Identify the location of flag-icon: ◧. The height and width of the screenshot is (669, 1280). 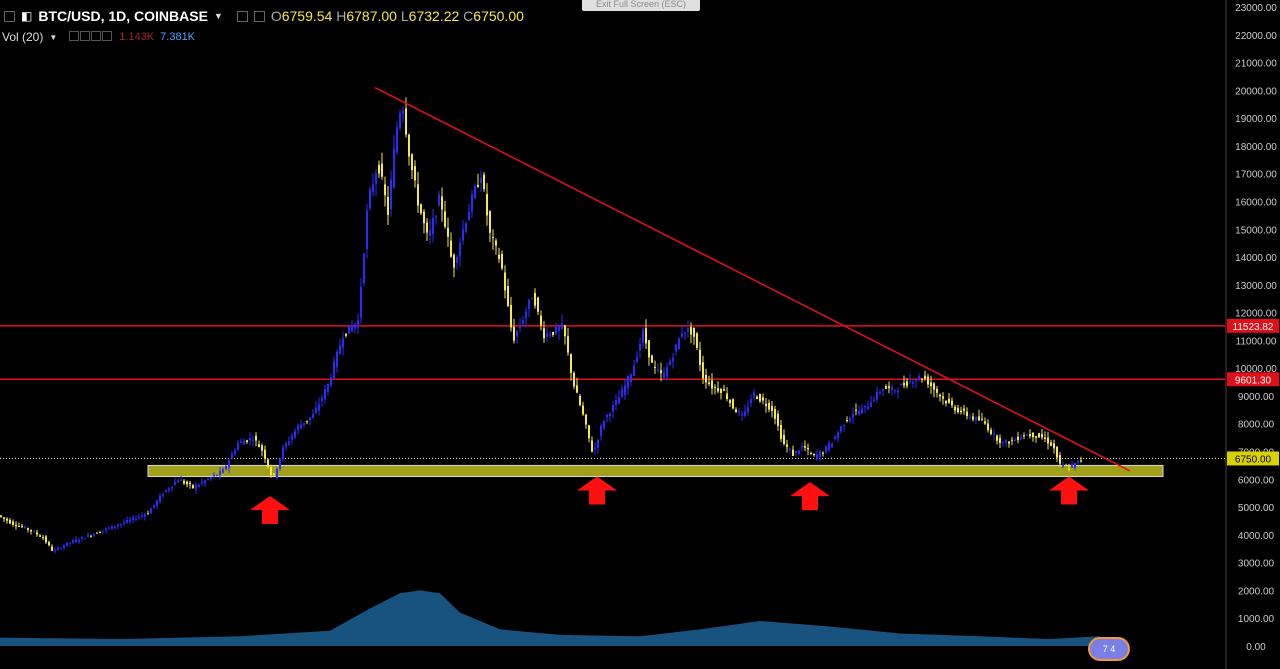
(27, 16).